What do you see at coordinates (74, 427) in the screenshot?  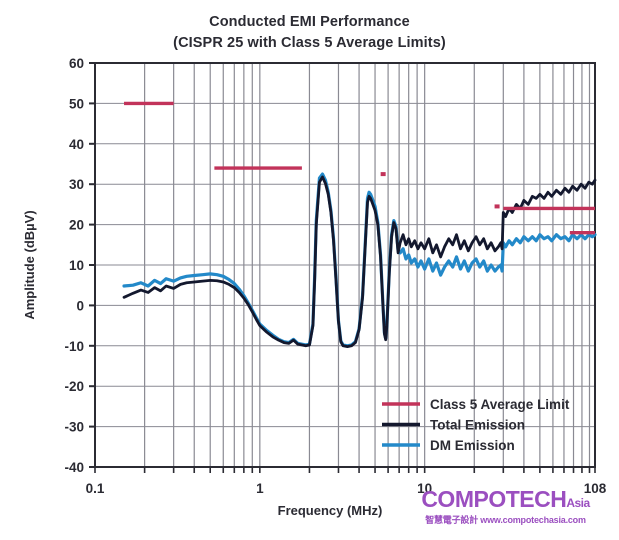 I see `y-tick-label: -30` at bounding box center [74, 427].